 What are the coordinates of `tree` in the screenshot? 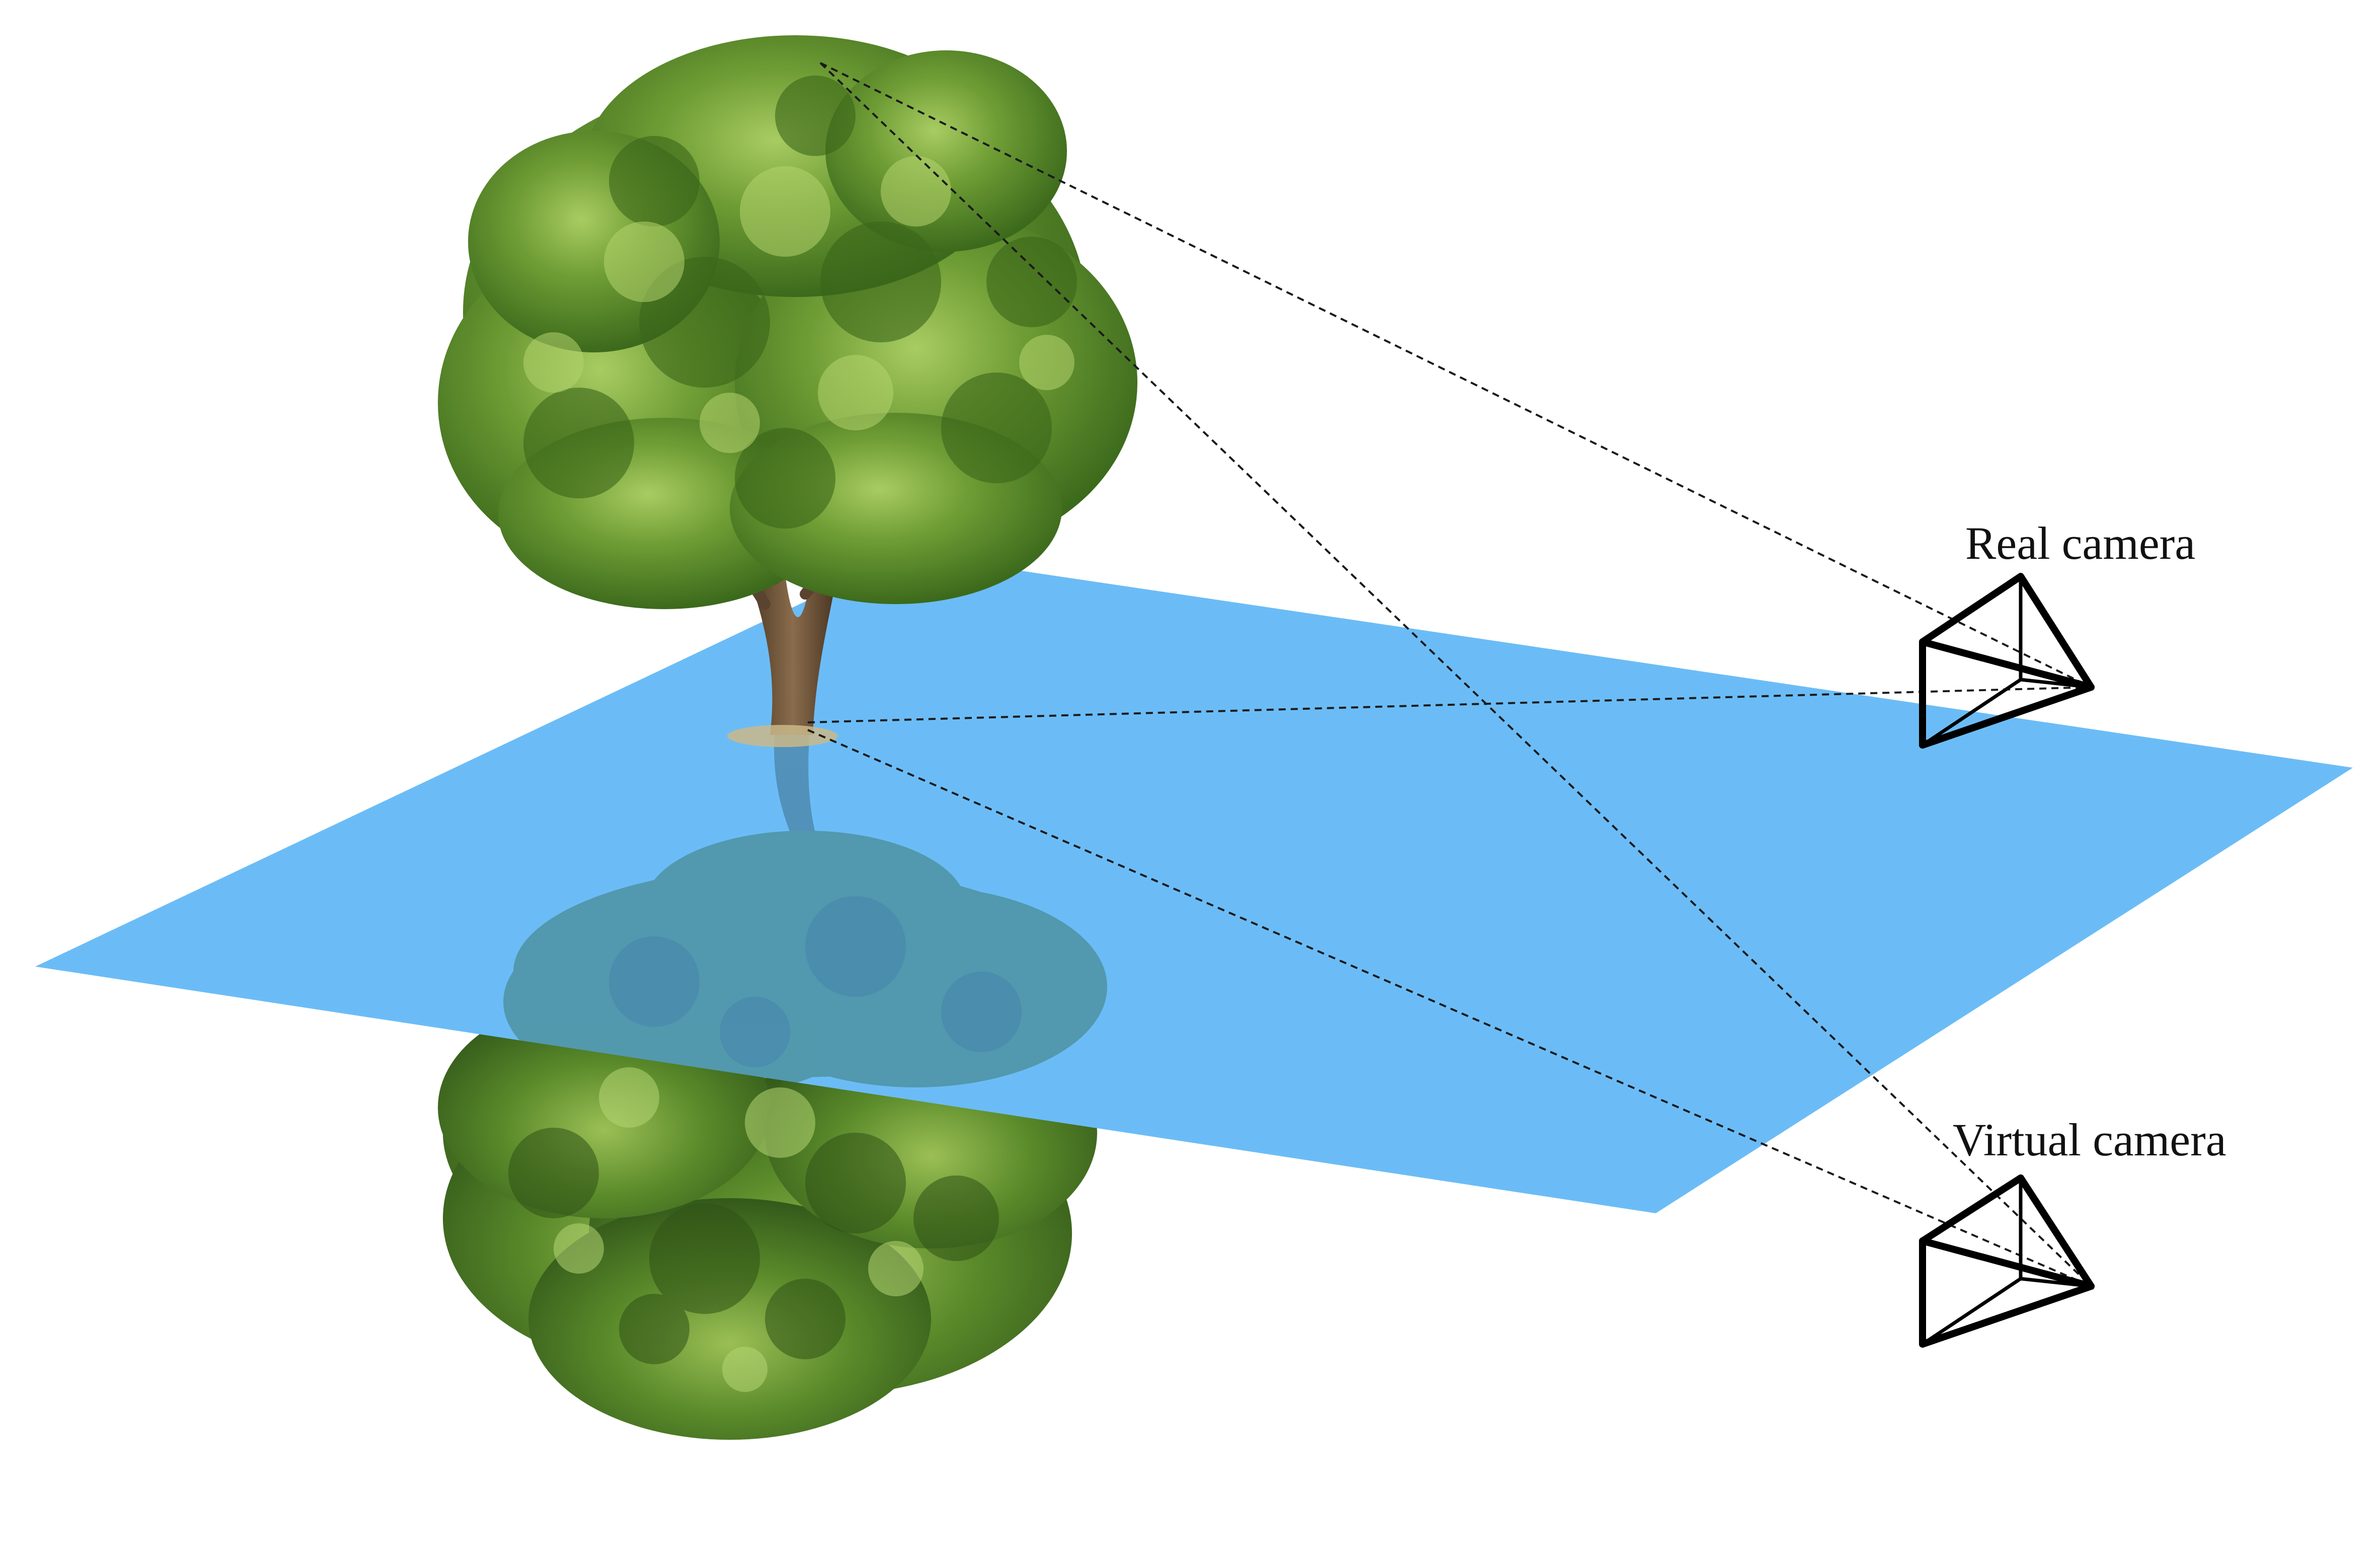 It's located at (788, 391).